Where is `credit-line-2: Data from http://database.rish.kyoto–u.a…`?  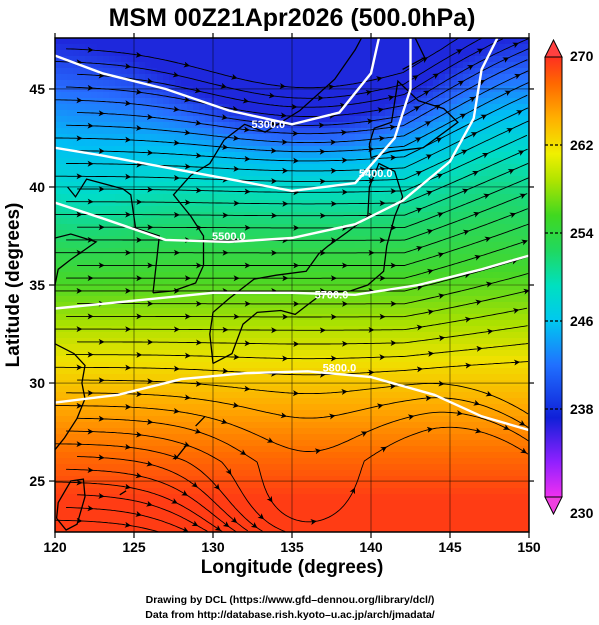 credit-line-2: Data from http://database.rish.kyoto–u.a… is located at coordinates (289, 615).